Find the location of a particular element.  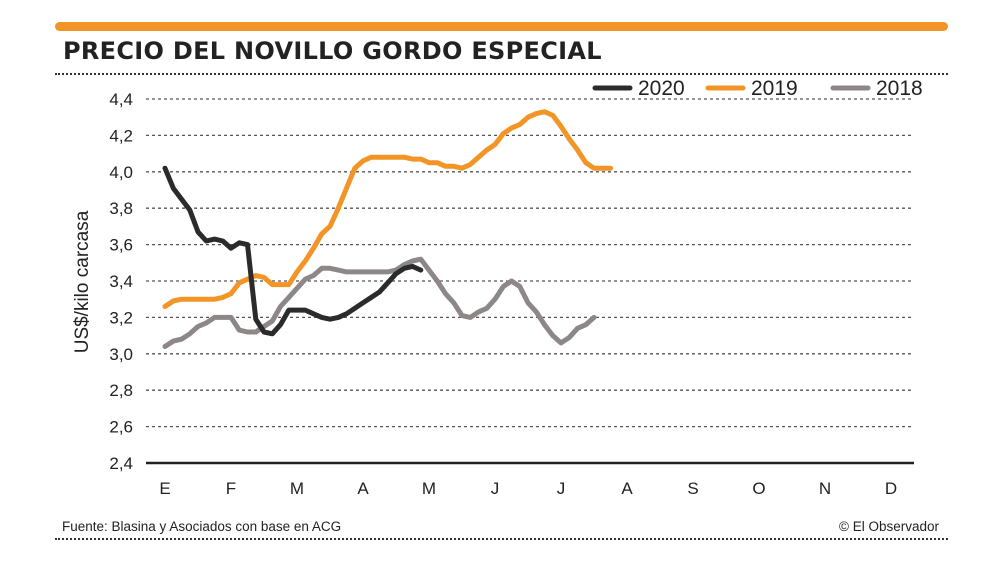

y-tick-label: 4,4 is located at coordinates (121, 99).